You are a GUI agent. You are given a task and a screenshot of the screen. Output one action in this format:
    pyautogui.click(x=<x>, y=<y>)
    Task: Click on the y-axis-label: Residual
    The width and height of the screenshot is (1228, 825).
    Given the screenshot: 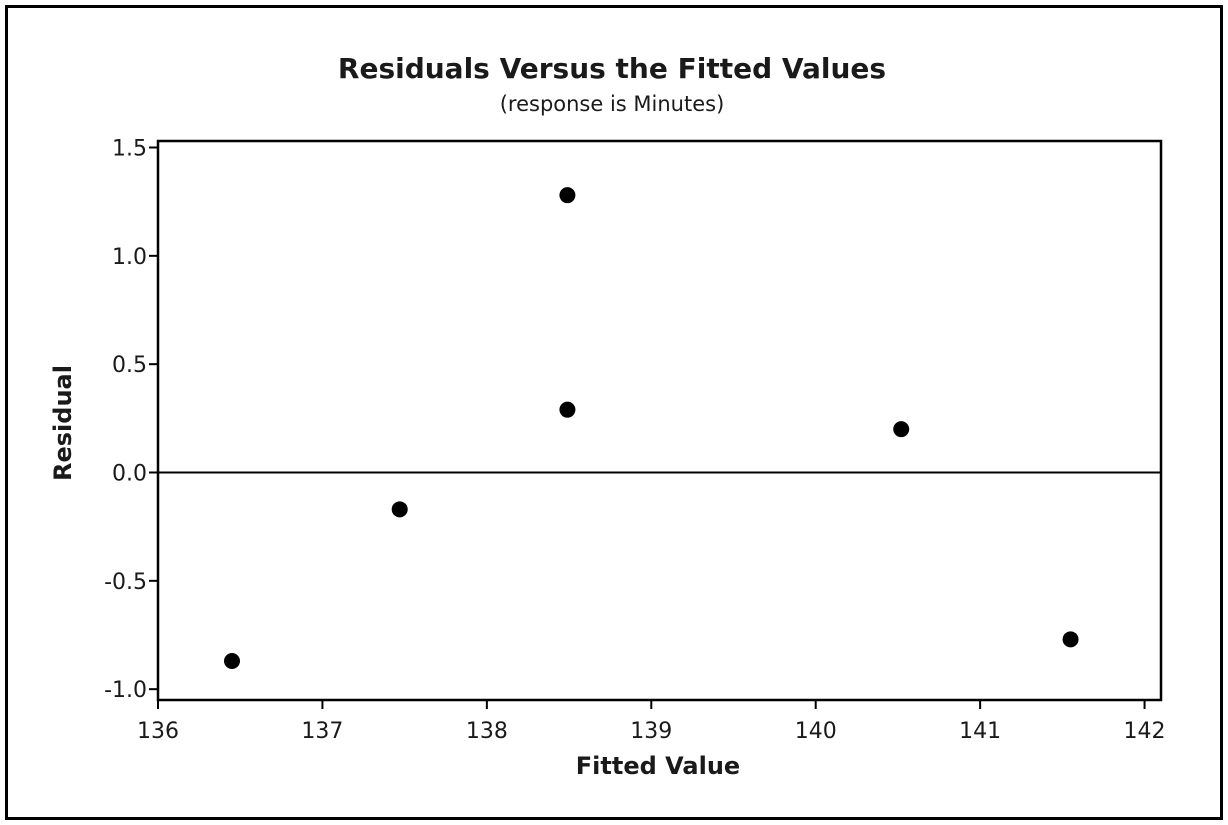 What is the action you would take?
    pyautogui.click(x=63, y=423)
    